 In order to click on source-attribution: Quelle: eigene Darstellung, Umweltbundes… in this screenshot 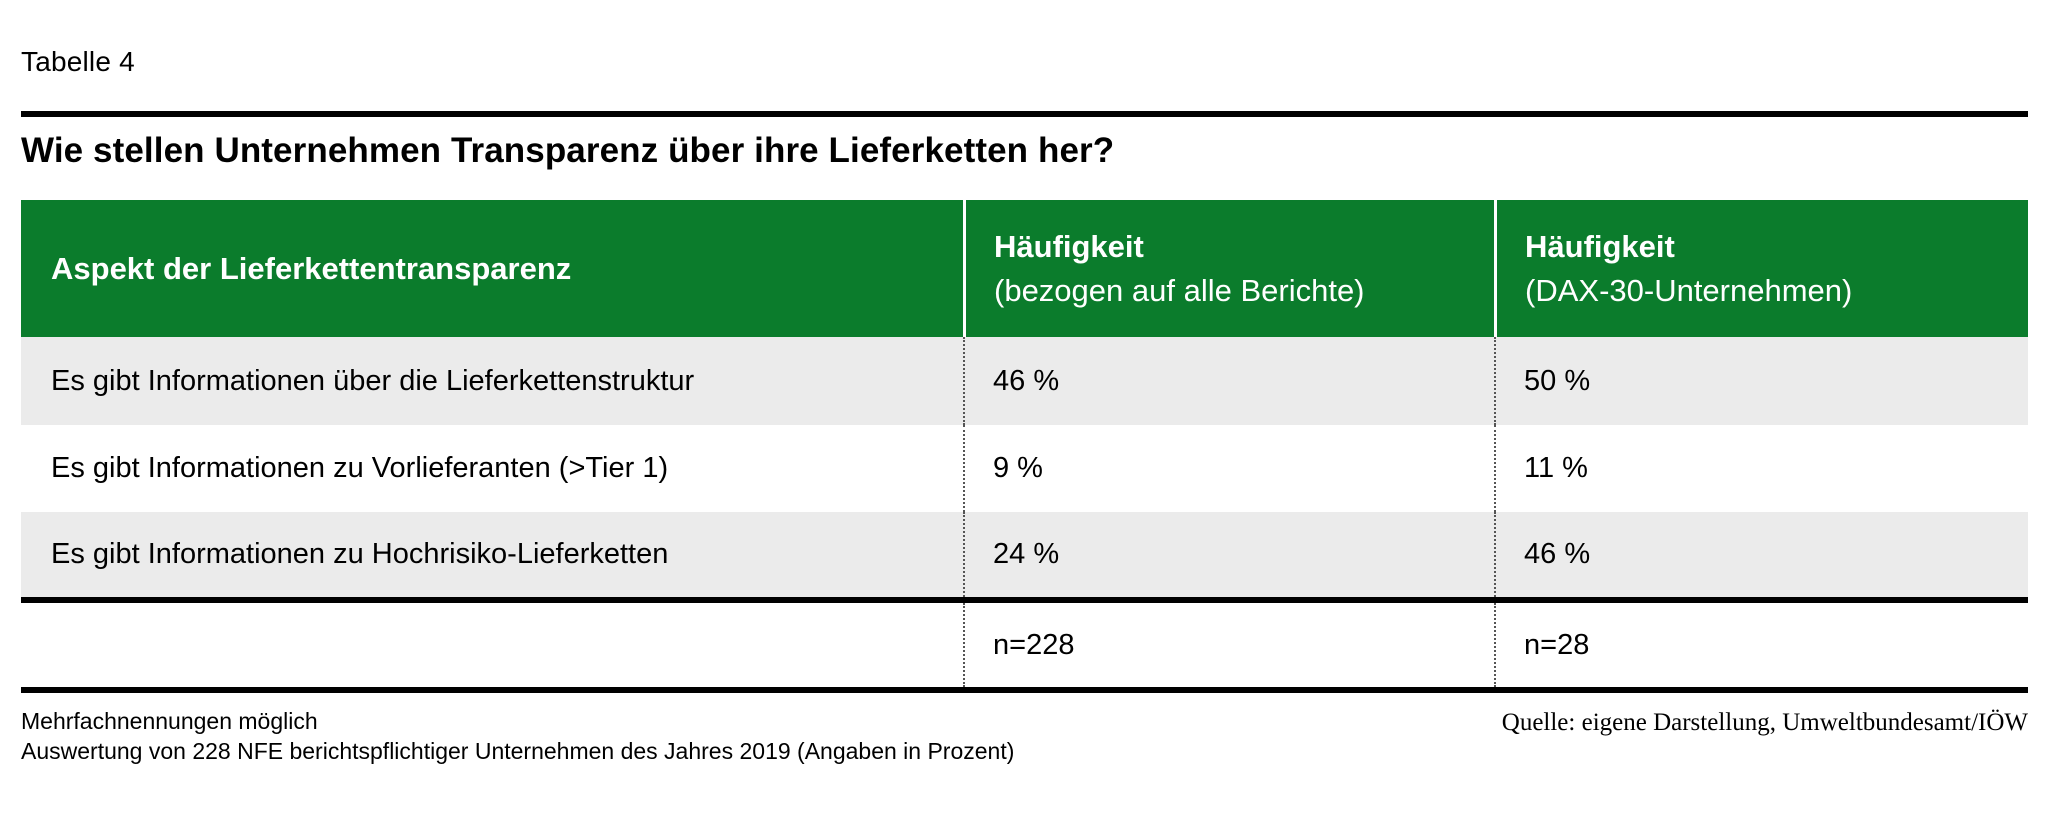, I will do `click(1764, 722)`.